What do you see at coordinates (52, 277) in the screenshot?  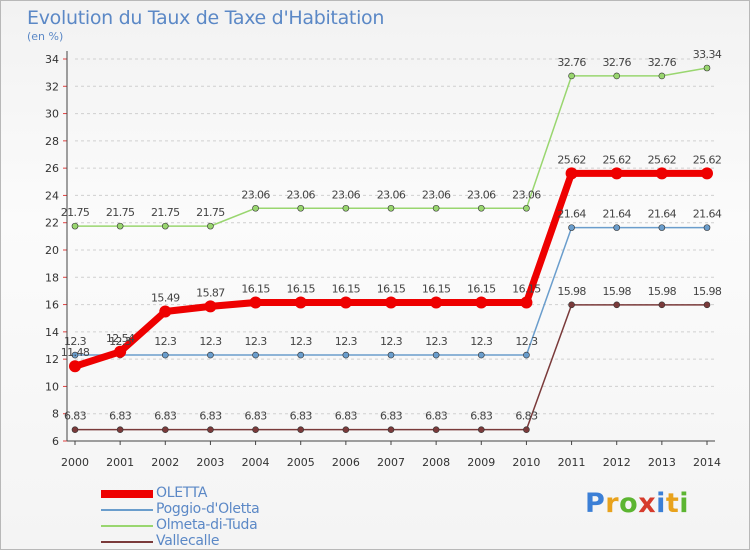 I see `y-tick-label: 18` at bounding box center [52, 277].